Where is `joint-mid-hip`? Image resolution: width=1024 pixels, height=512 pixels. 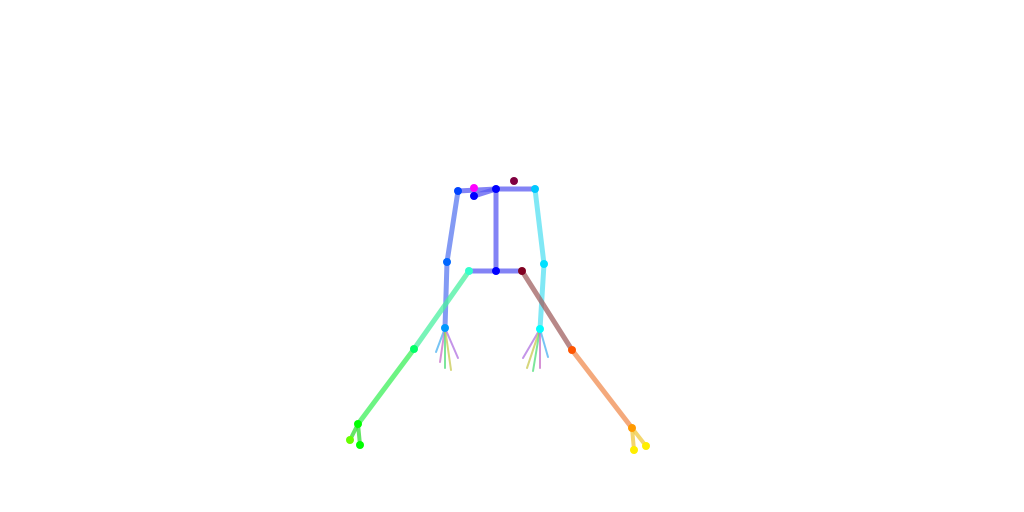
joint-mid-hip is located at coordinates (496, 271).